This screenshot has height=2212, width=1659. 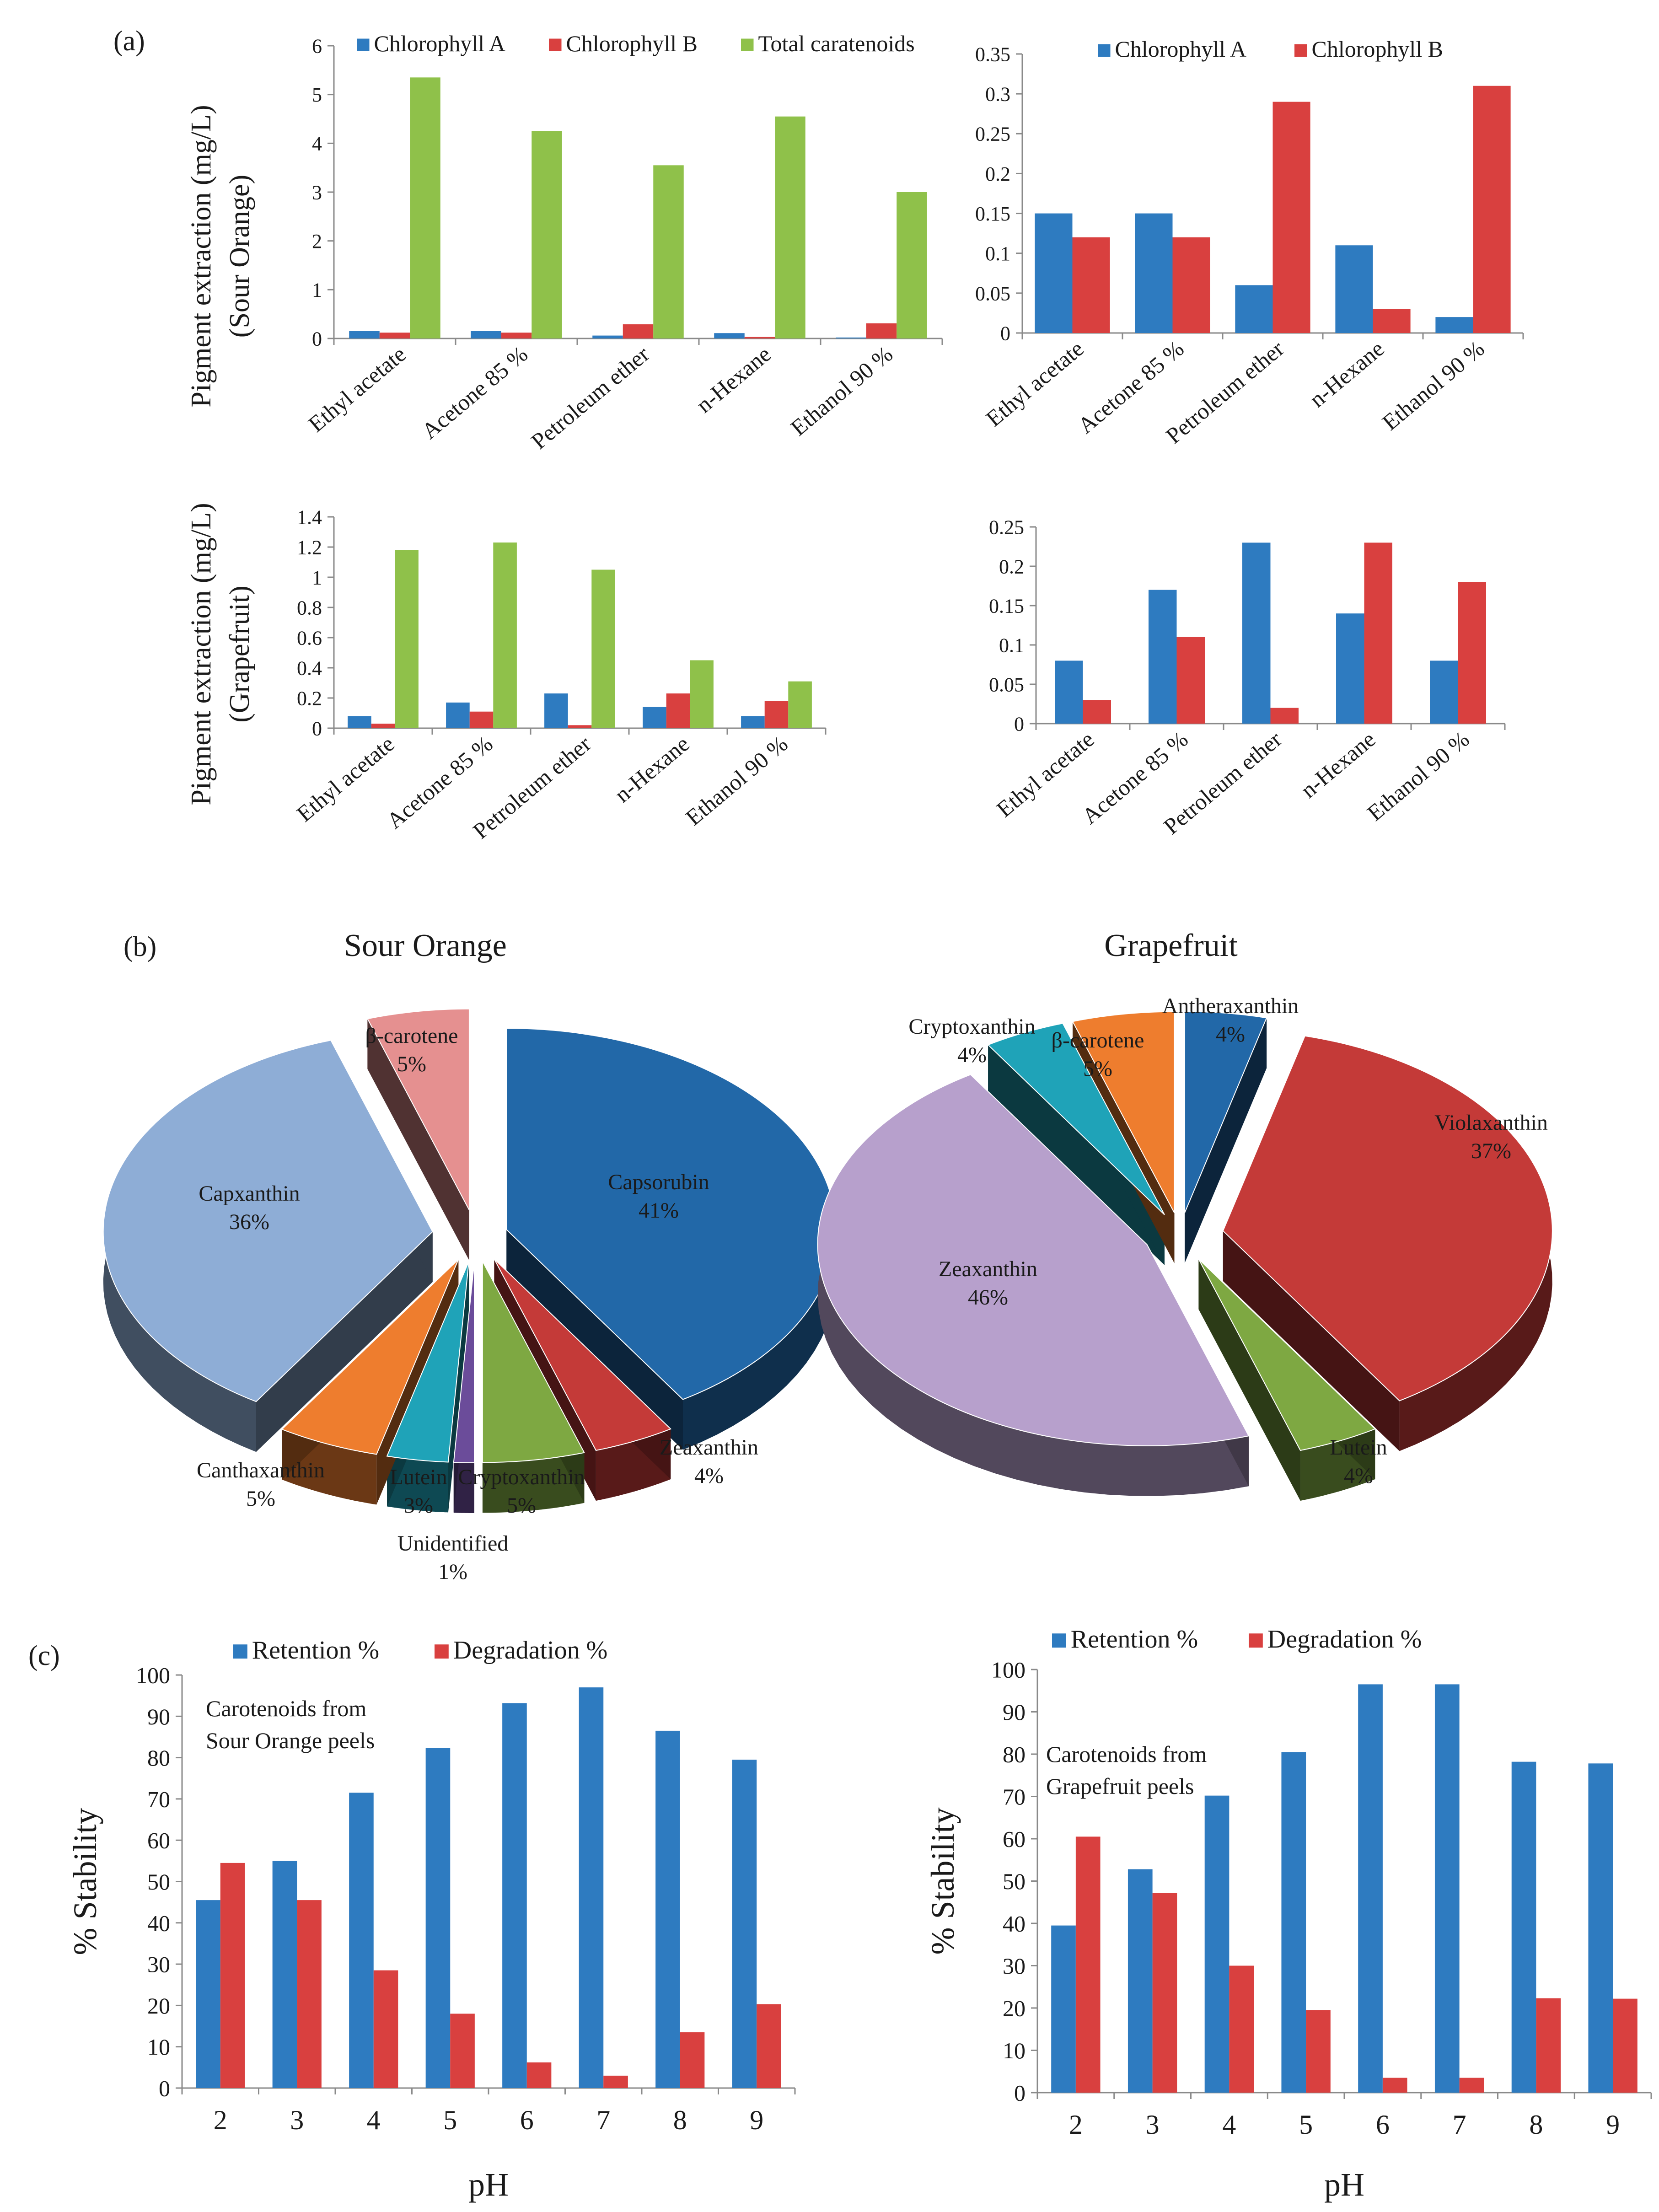 What do you see at coordinates (988, 1269) in the screenshot?
I see `pie-label-name: Zeaxanthin` at bounding box center [988, 1269].